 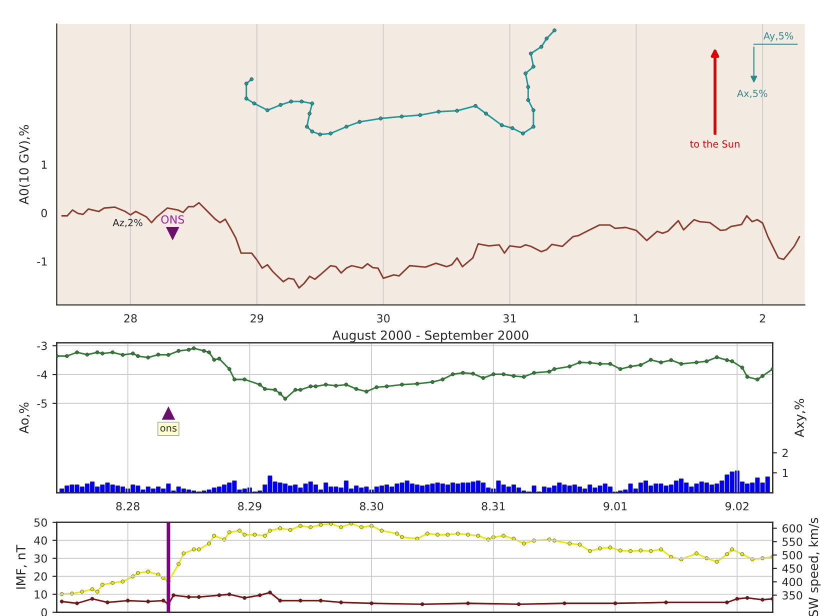 What do you see at coordinates (21, 566) in the screenshot?
I see `y-axis-title: IMF, nT` at bounding box center [21, 566].